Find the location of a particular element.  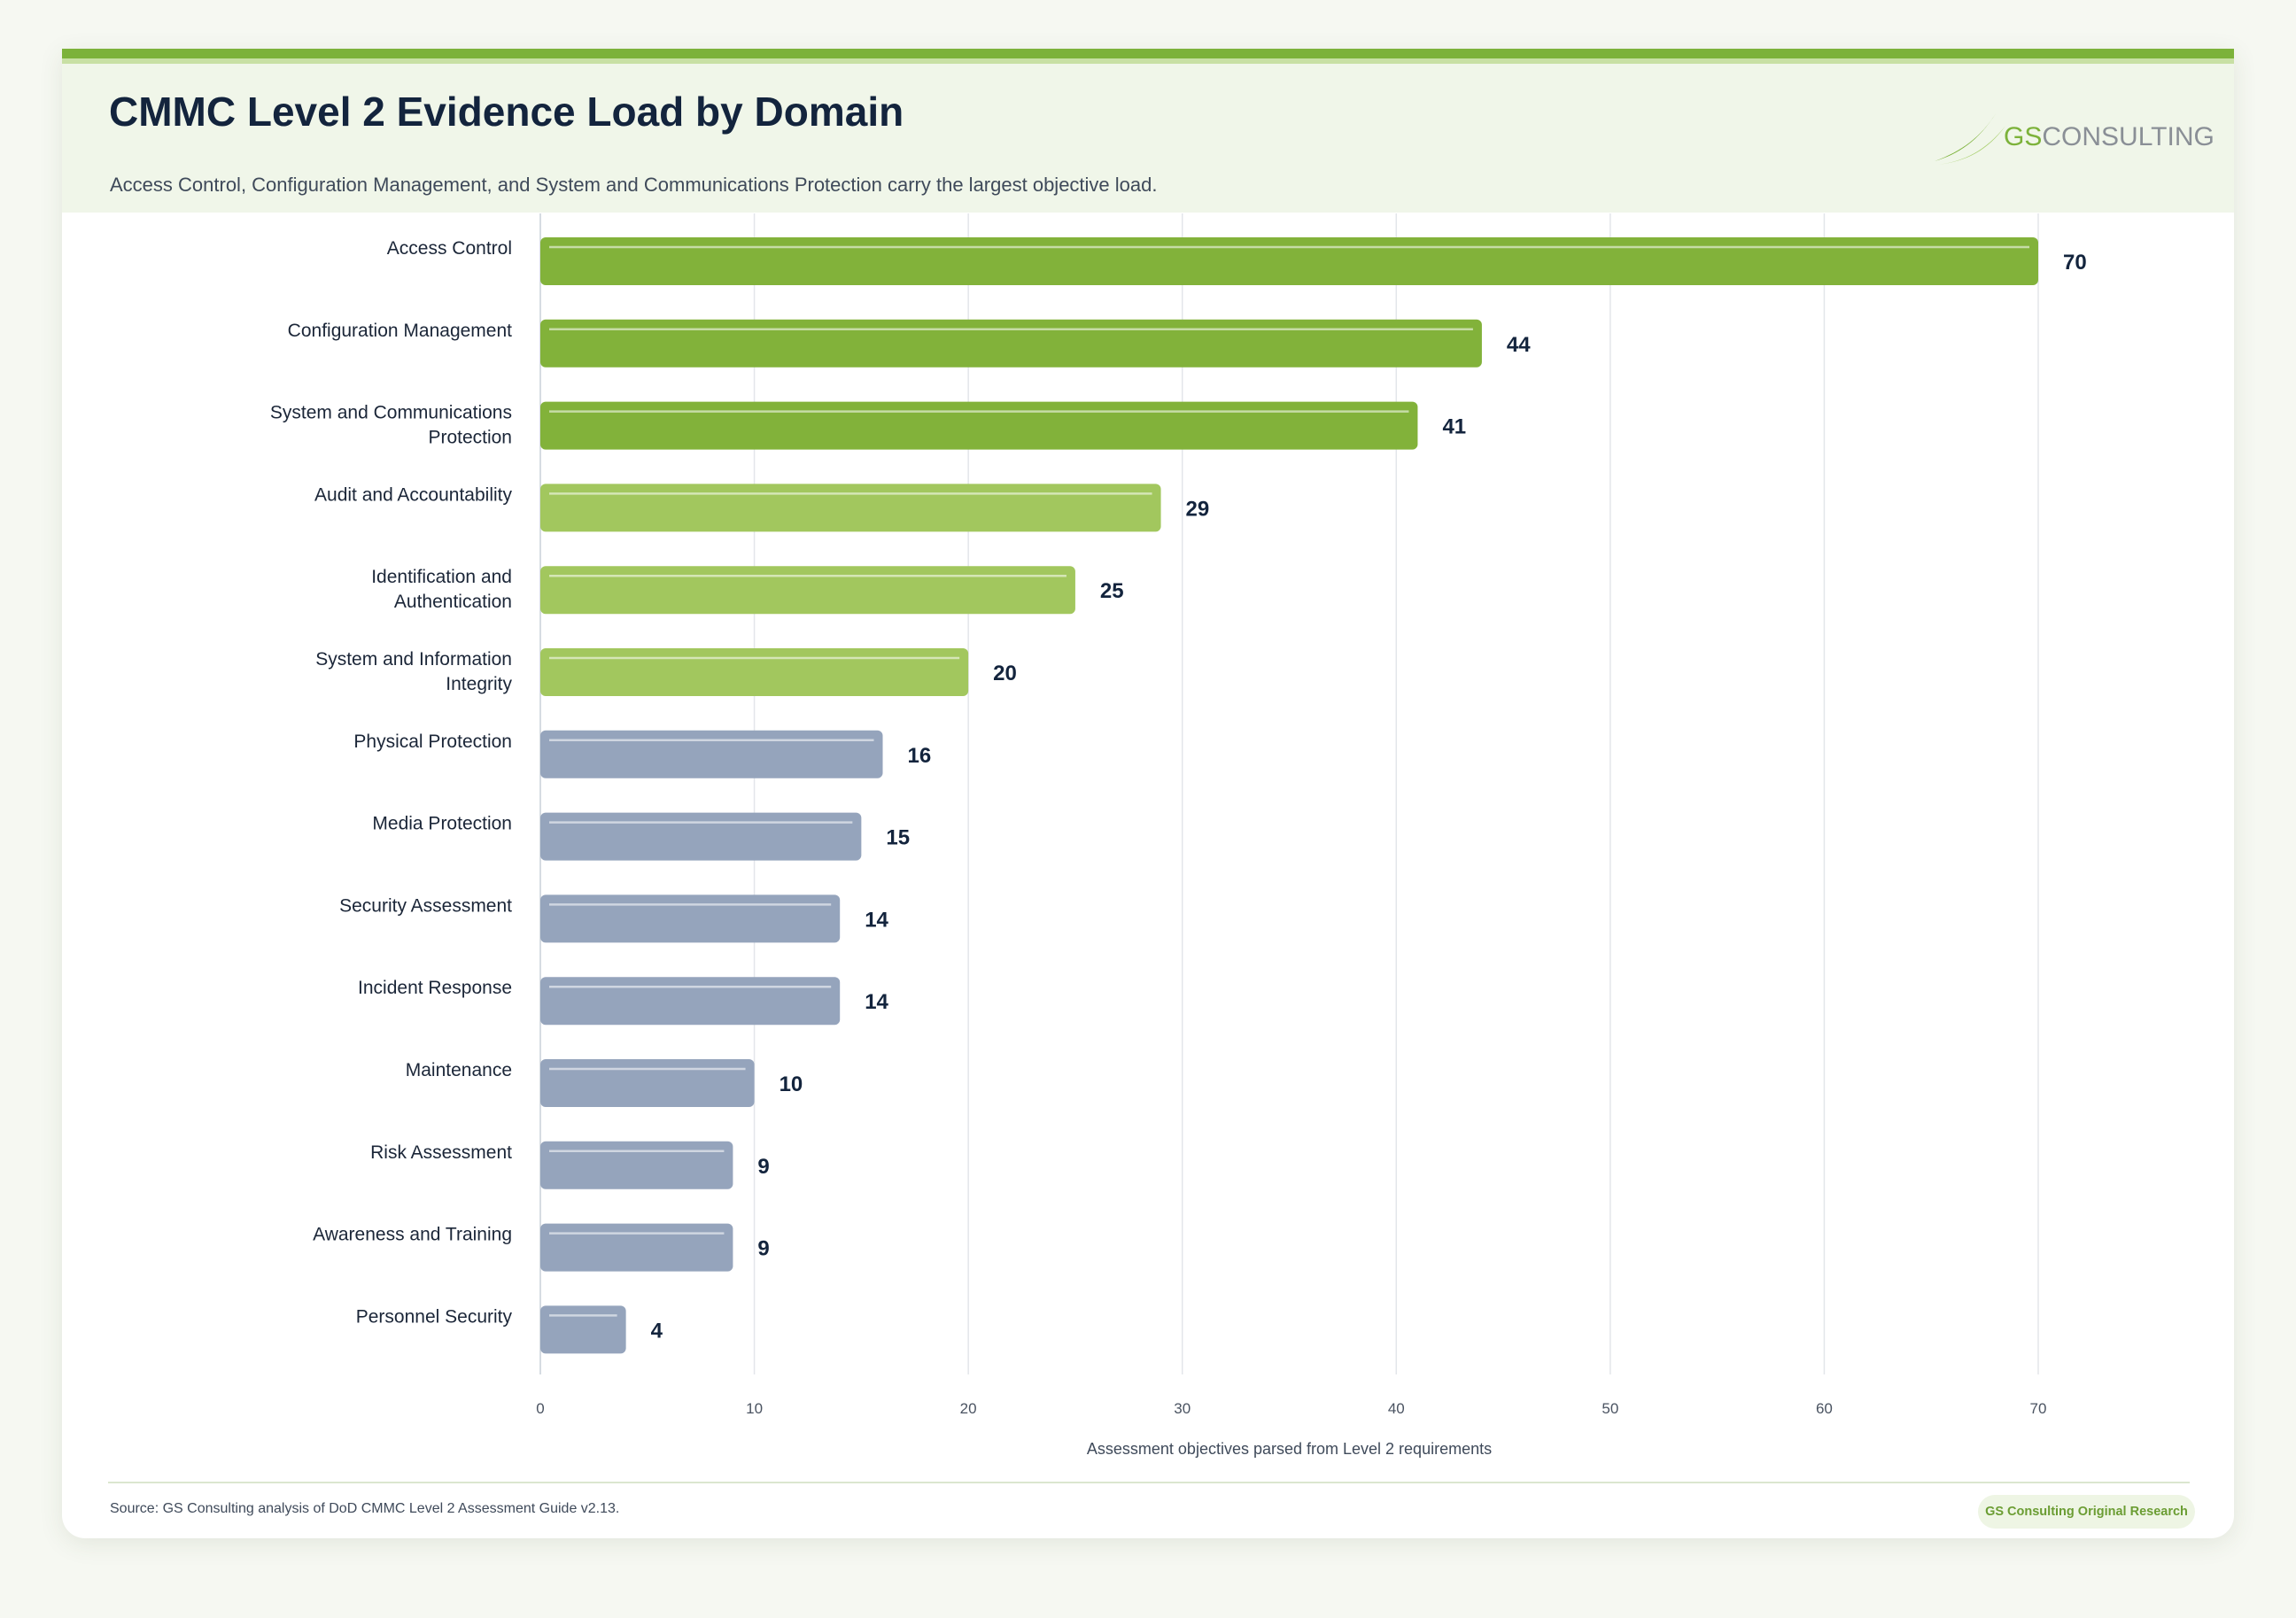

value-label: 4 is located at coordinates (657, 1331).